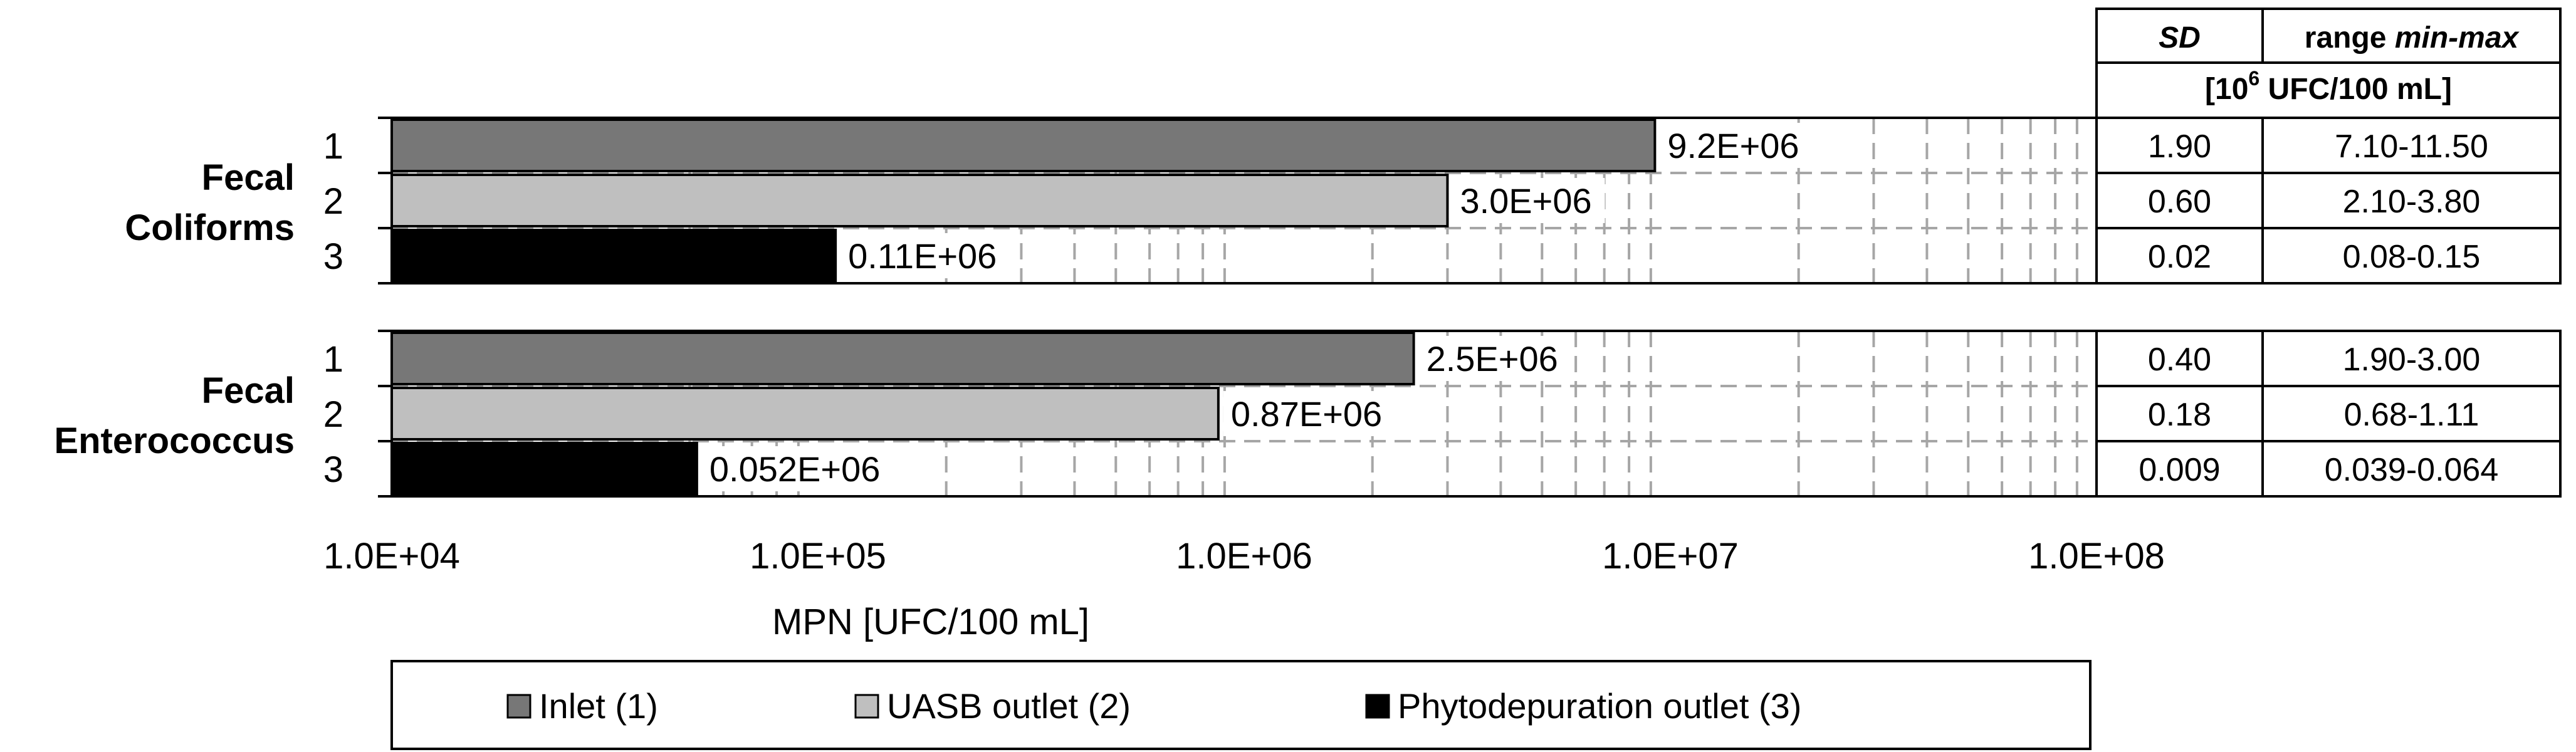 This screenshot has width=2576, height=752. Describe the element at coordinates (210, 227) in the screenshot. I see `group-label: Coliforms` at that location.